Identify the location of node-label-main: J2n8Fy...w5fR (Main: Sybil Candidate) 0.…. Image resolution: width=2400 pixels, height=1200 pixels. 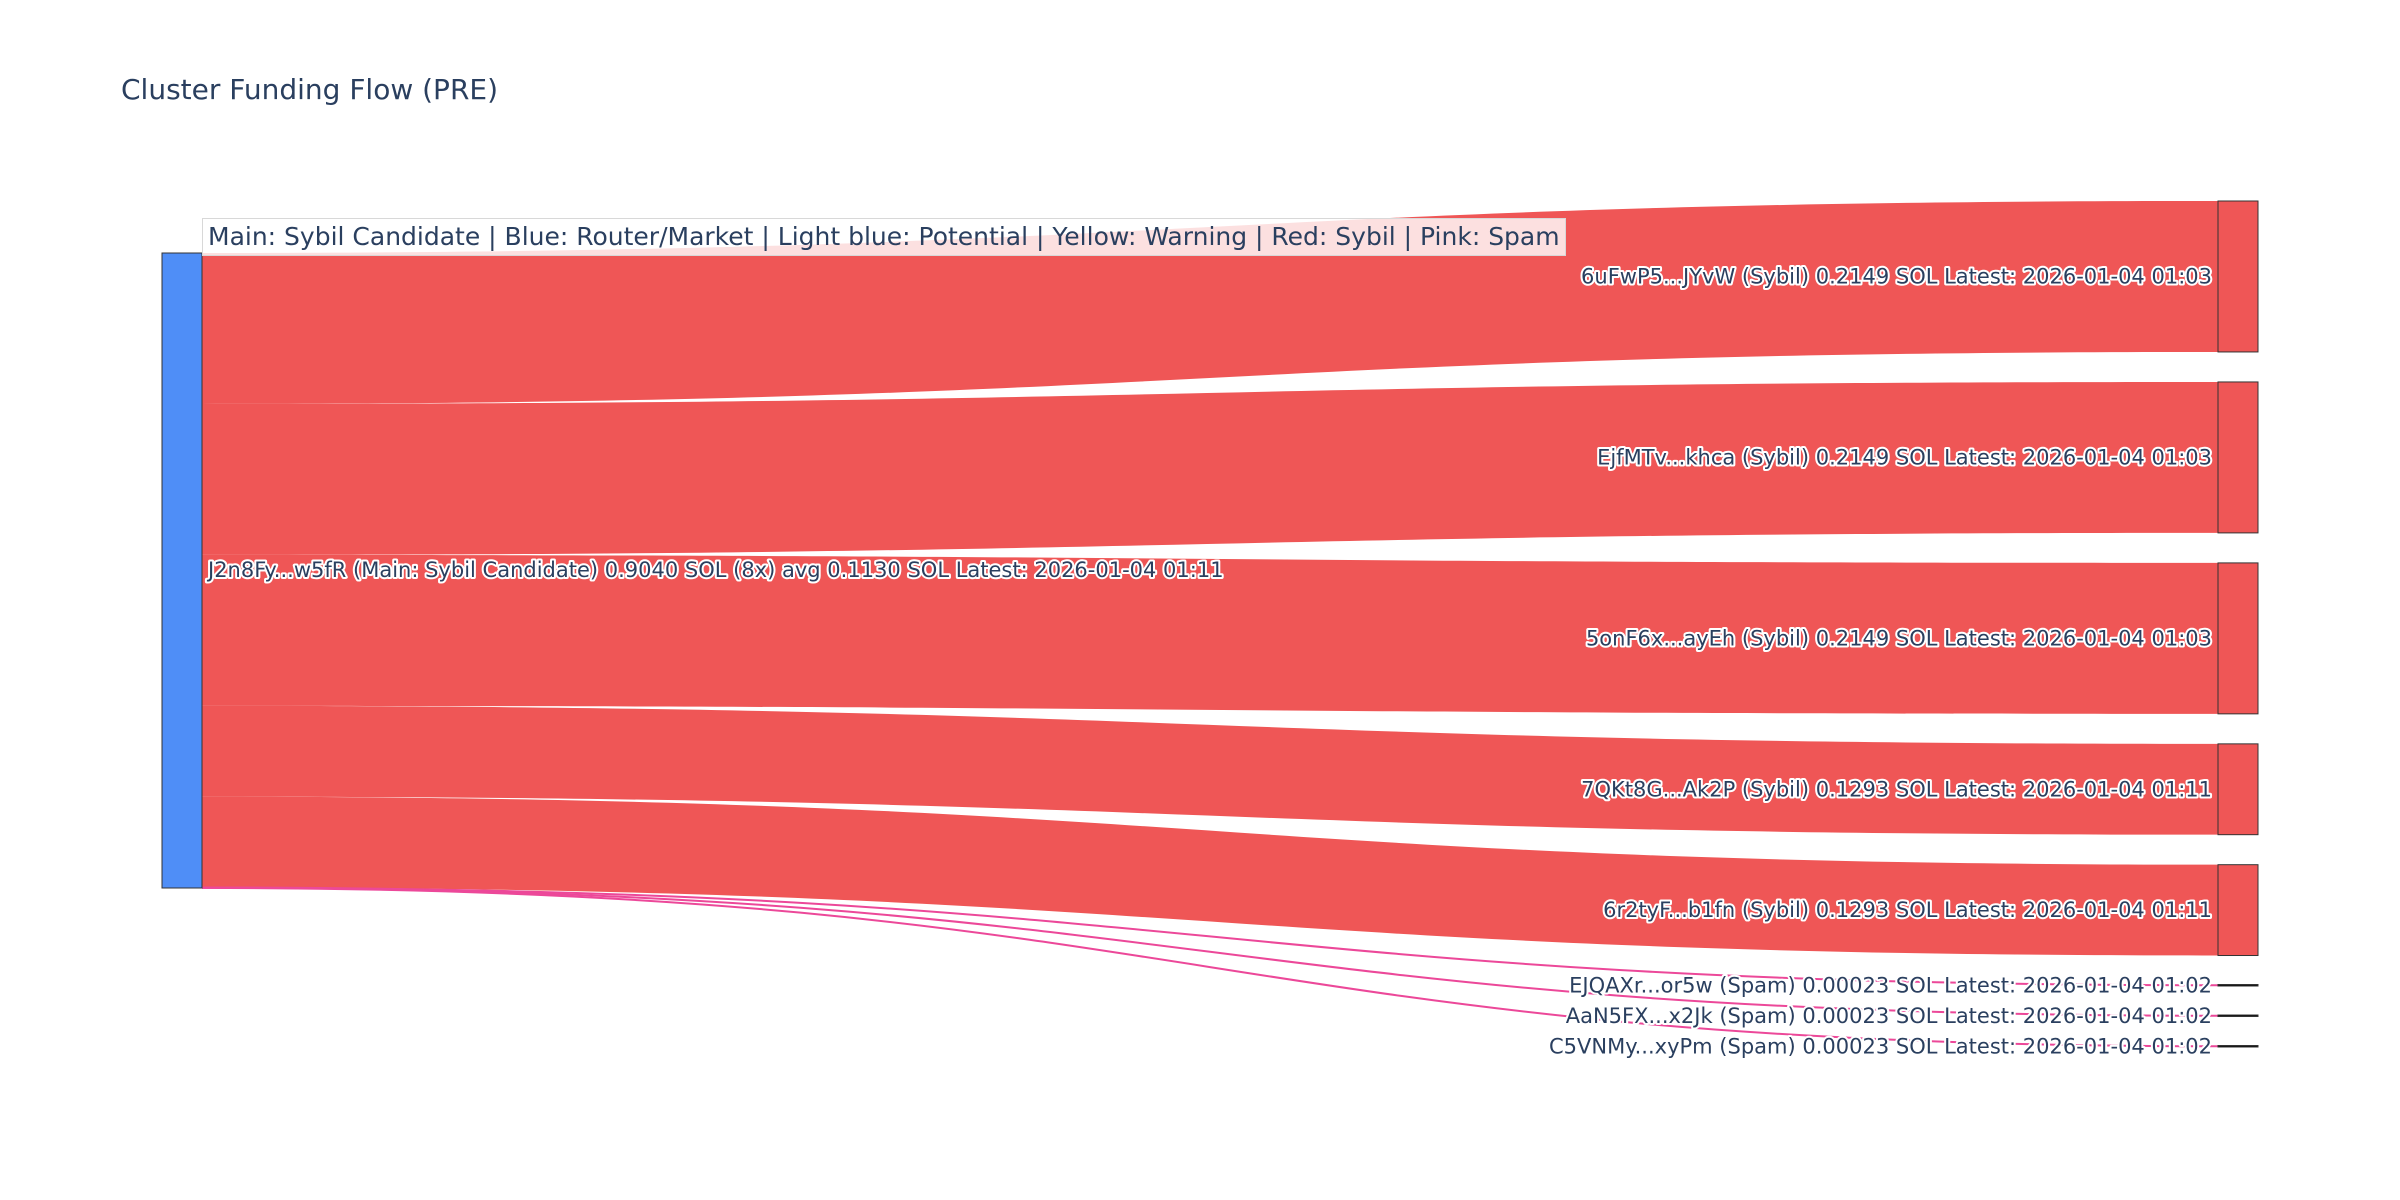
(715, 570).